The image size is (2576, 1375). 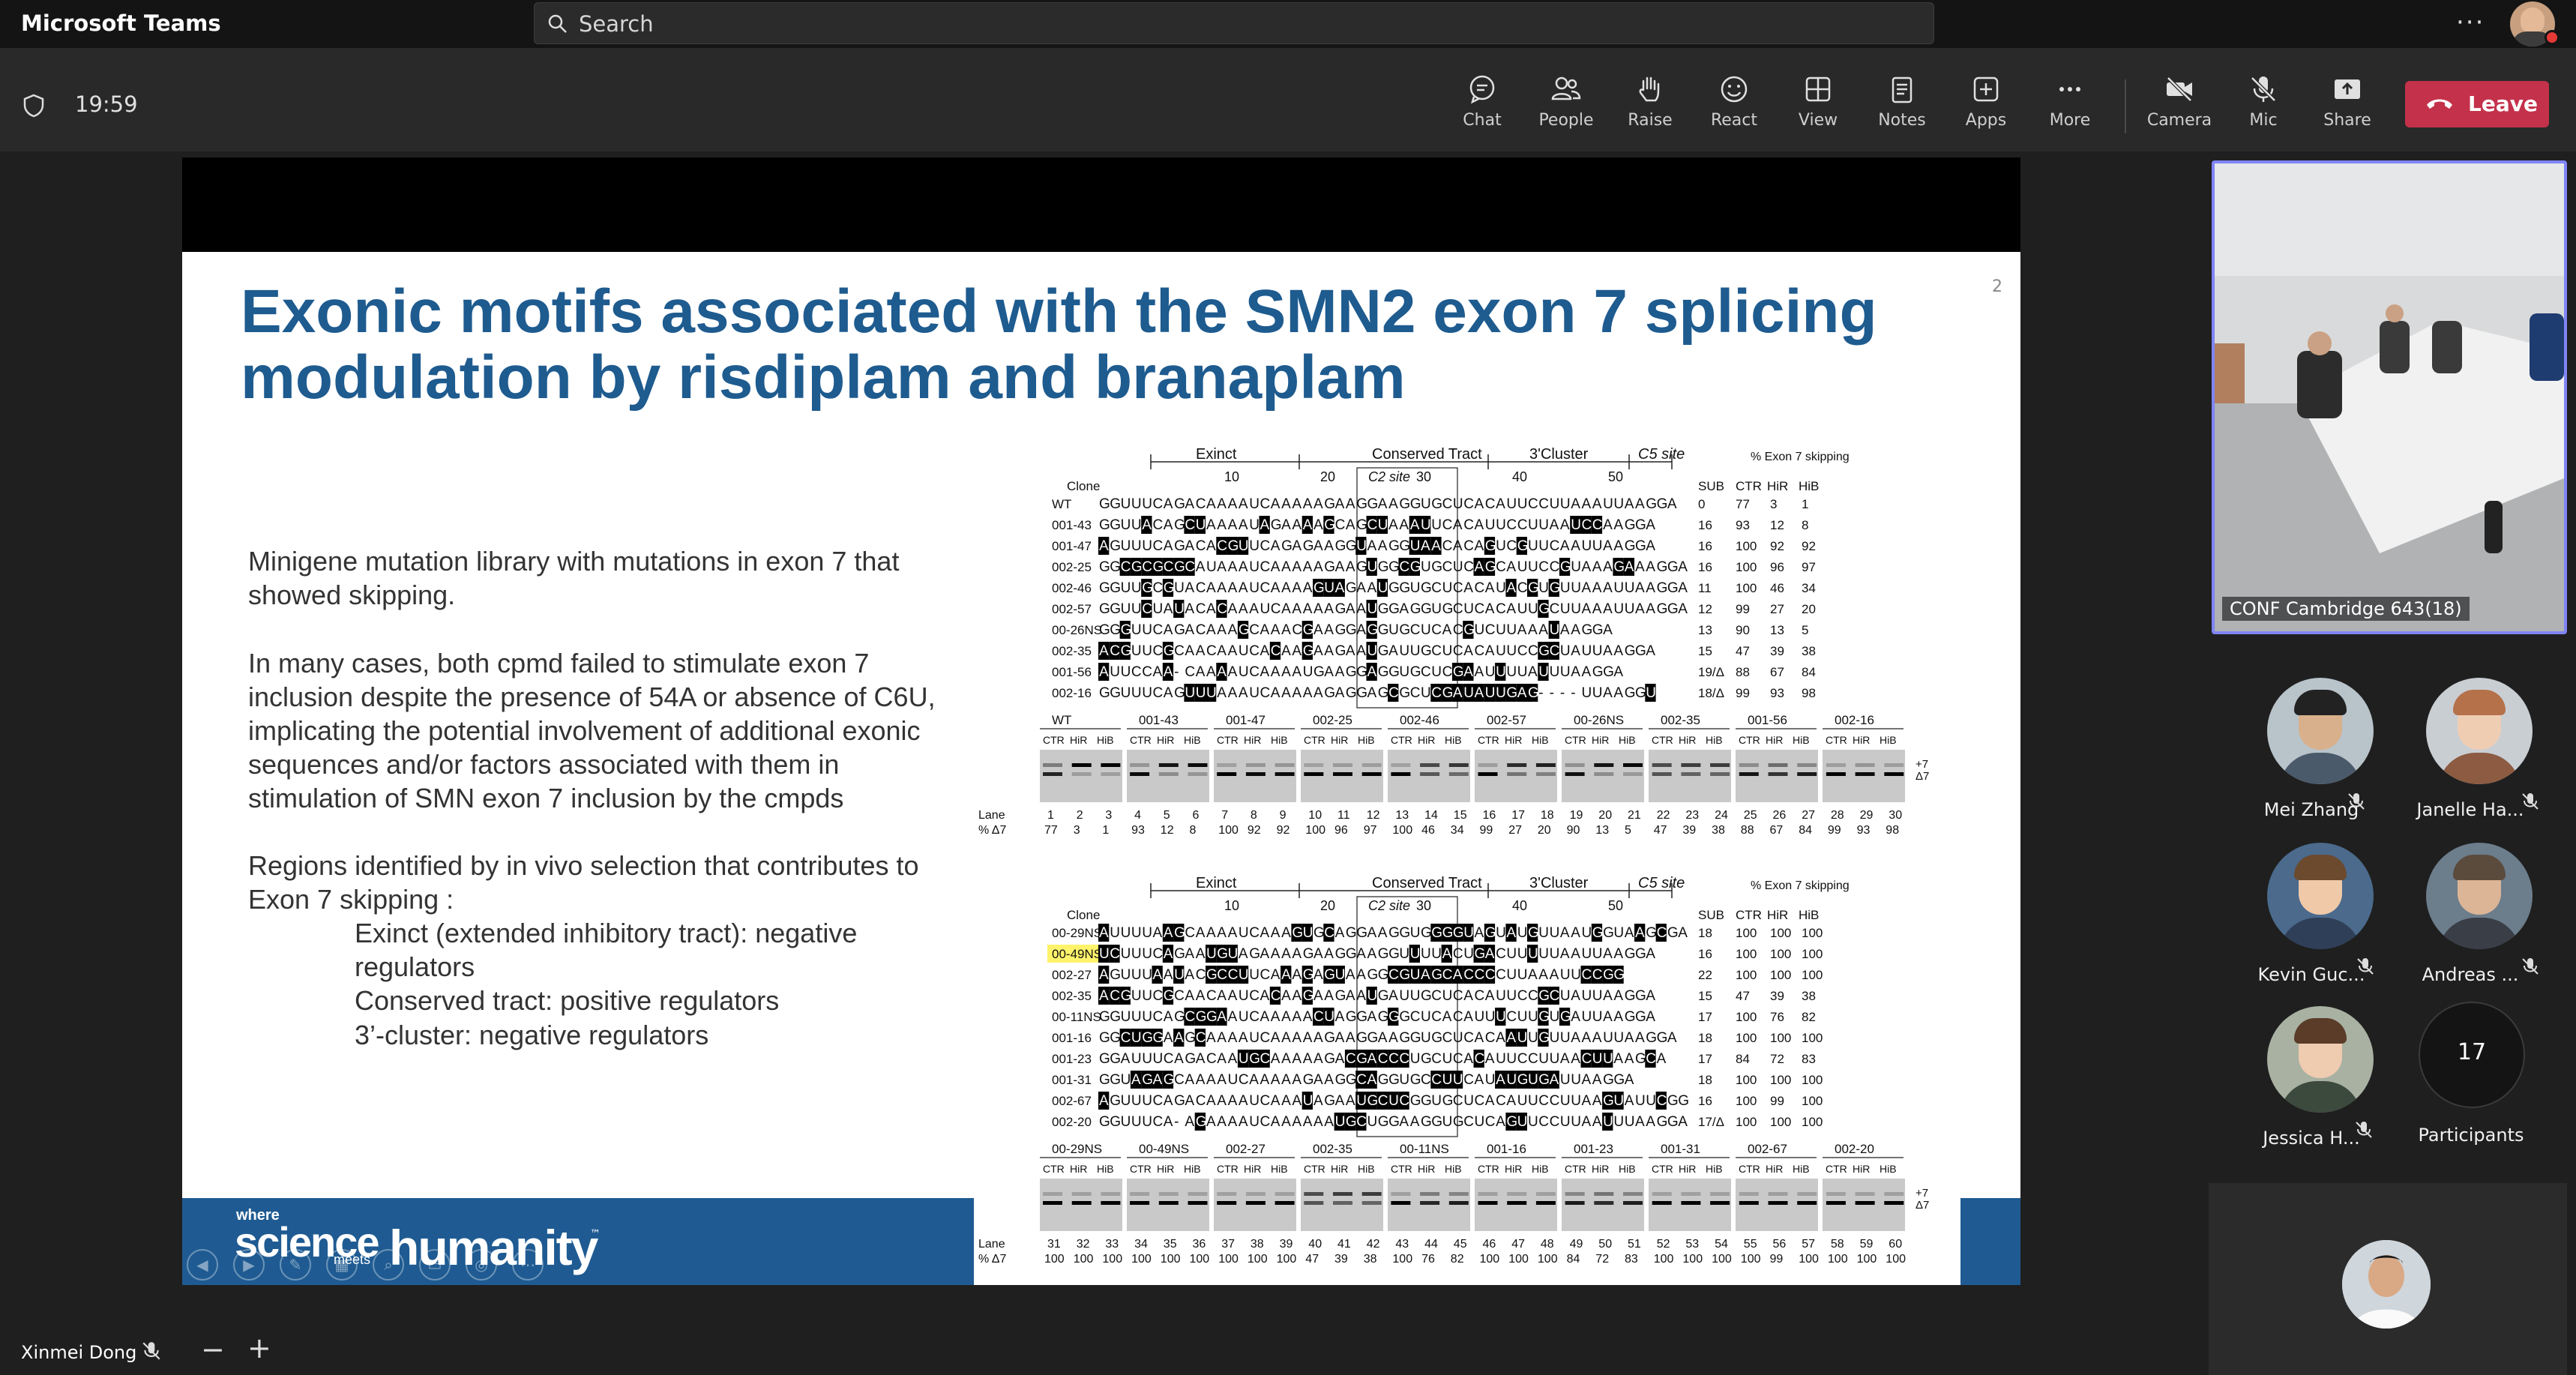 I want to click on clone-name: 00-29NS, so click(x=1077, y=933).